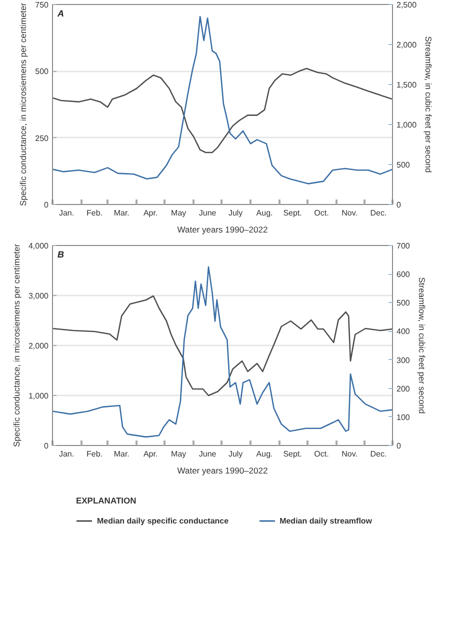 The height and width of the screenshot is (625, 452). Describe the element at coordinates (107, 501) in the screenshot. I see `legend-title: EXPLANATION` at that location.